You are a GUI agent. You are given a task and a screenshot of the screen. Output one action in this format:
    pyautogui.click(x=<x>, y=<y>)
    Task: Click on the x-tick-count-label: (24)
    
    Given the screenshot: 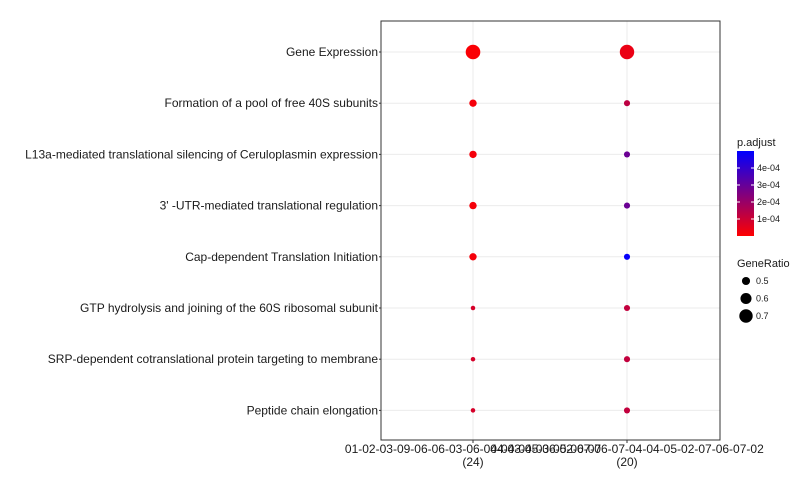 What is the action you would take?
    pyautogui.click(x=472, y=462)
    